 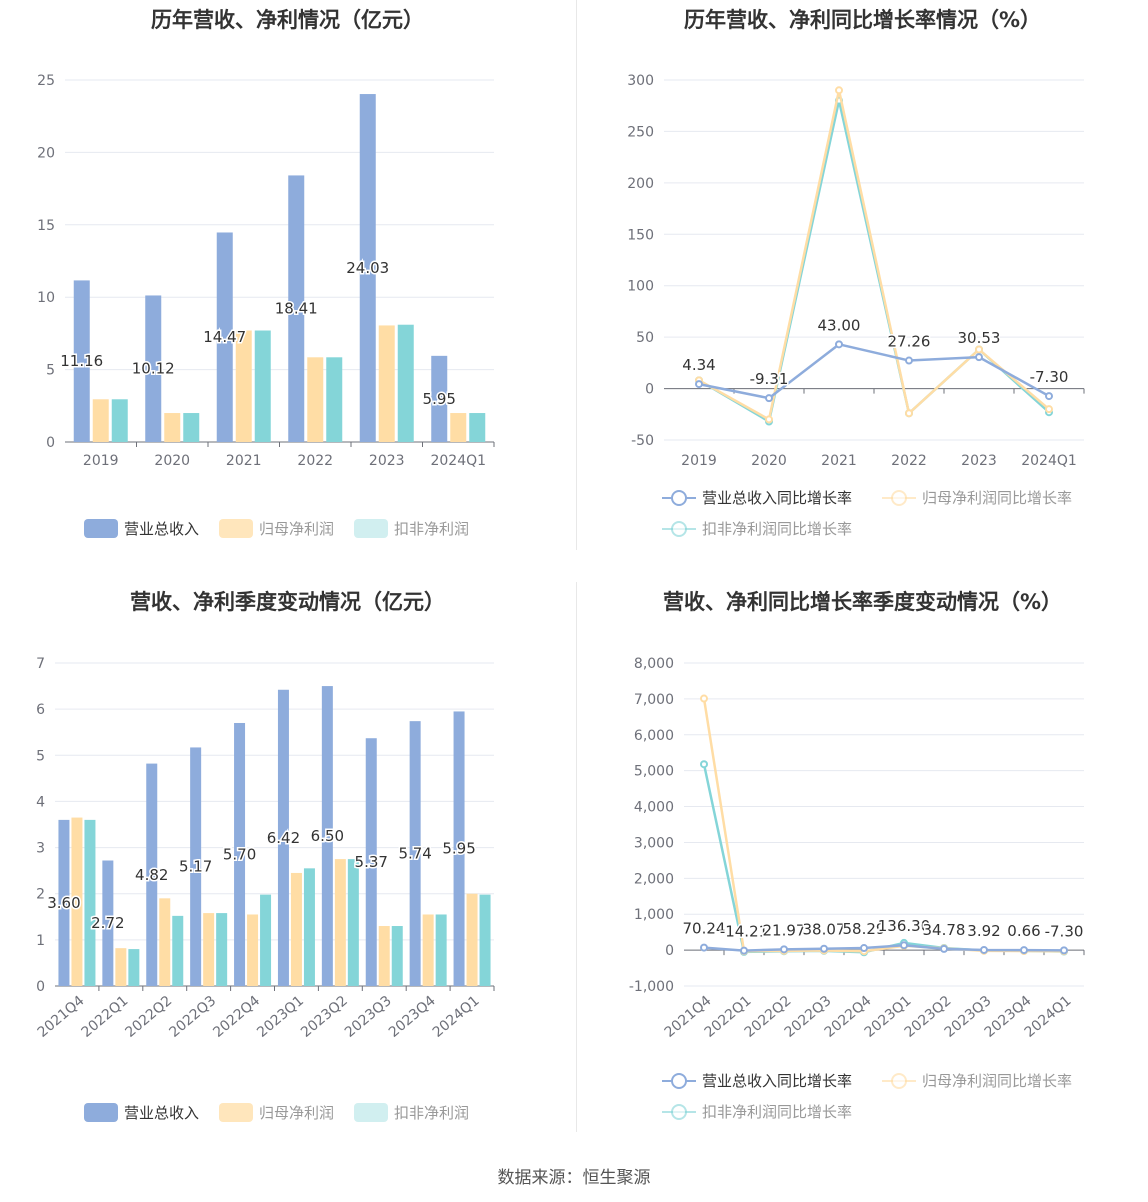 What do you see at coordinates (324, 1017) in the screenshot?
I see `x-tick-label: 2023Q2` at bounding box center [324, 1017].